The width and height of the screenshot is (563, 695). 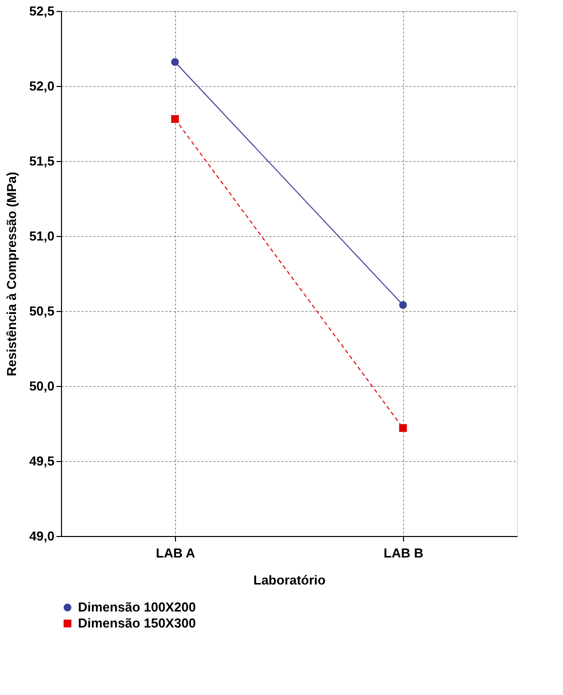 What do you see at coordinates (289, 580) in the screenshot?
I see `x-axis-title: Laboratório` at bounding box center [289, 580].